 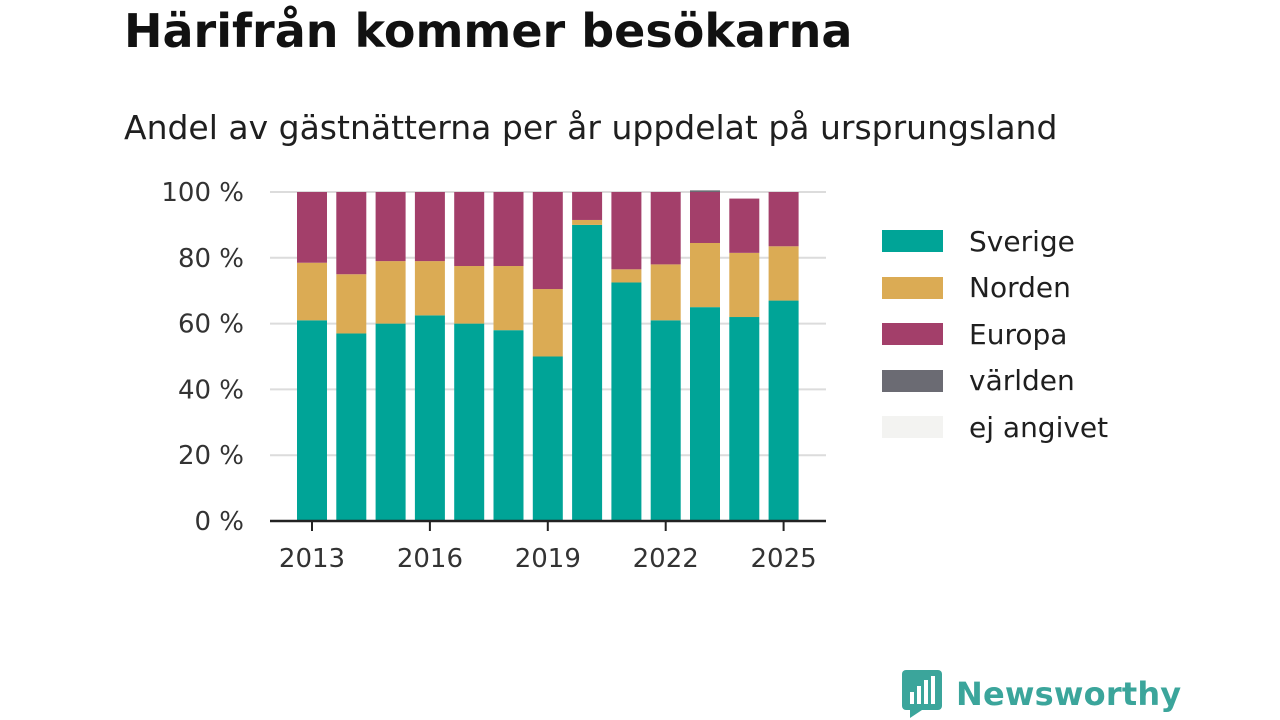 I want to click on bar-Europa-2015, so click(x=390, y=227).